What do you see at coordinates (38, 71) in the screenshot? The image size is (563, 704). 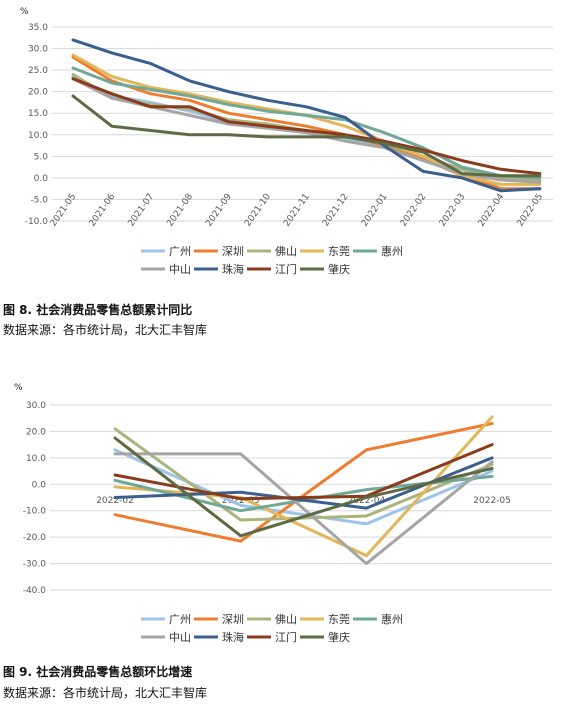 I see `y-tick-label: 25.0` at bounding box center [38, 71].